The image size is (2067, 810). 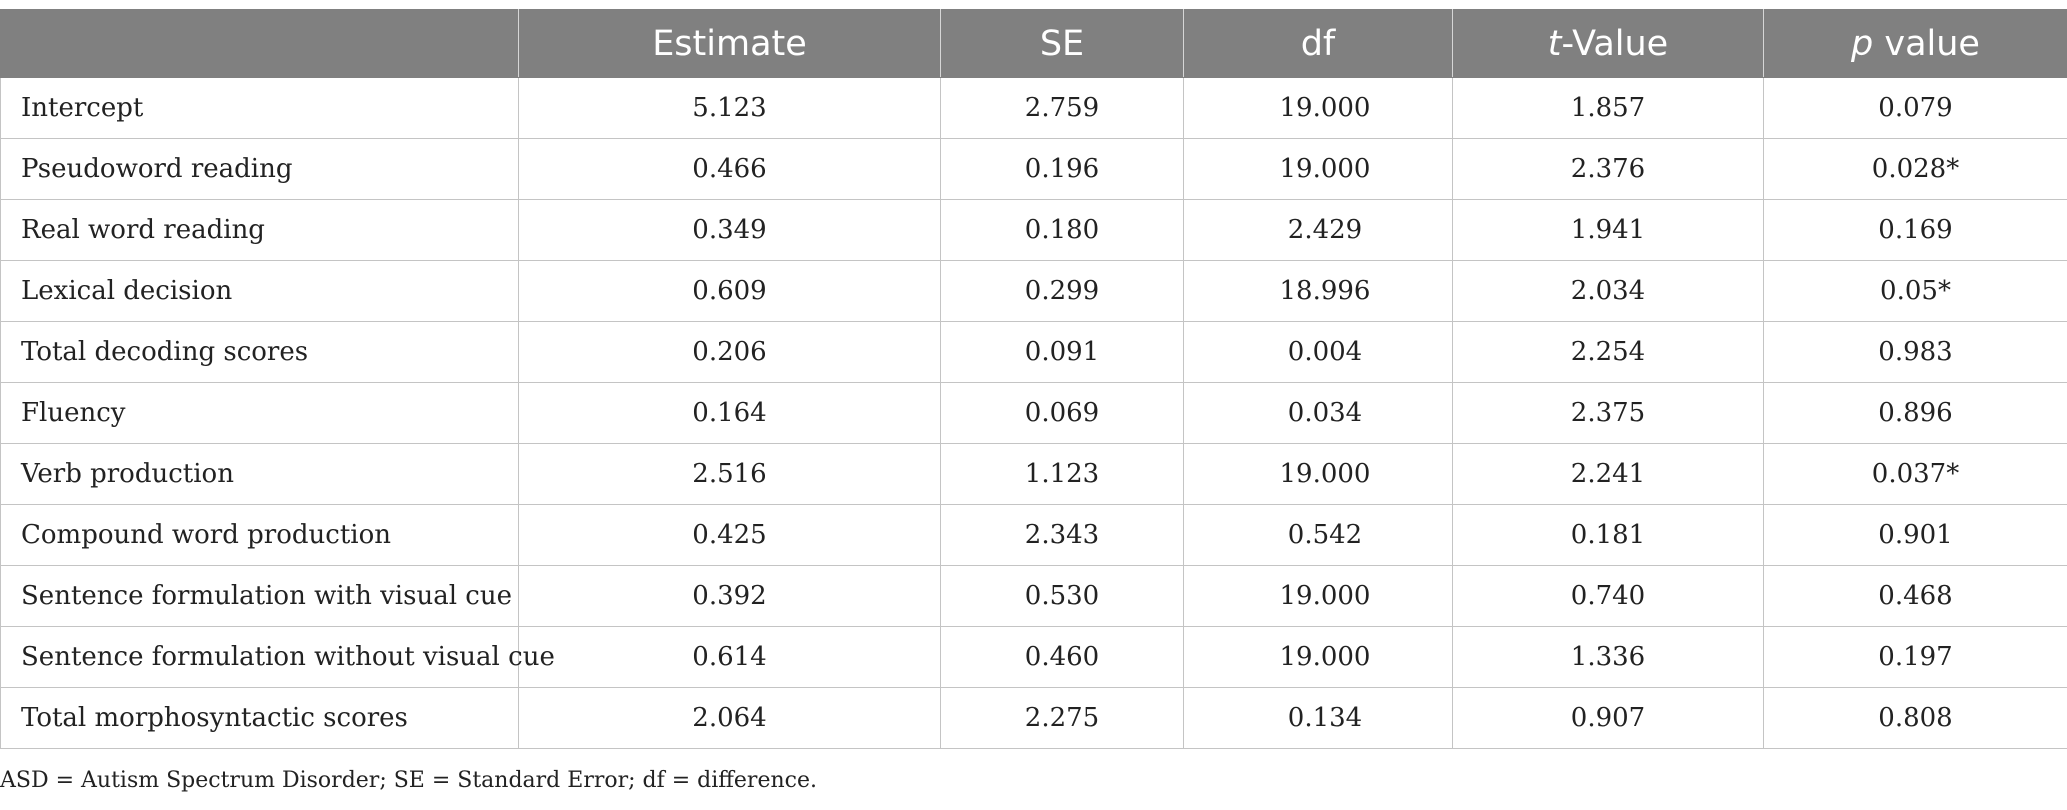 I want to click on cell-se: 0.299, so click(x=1062, y=291).